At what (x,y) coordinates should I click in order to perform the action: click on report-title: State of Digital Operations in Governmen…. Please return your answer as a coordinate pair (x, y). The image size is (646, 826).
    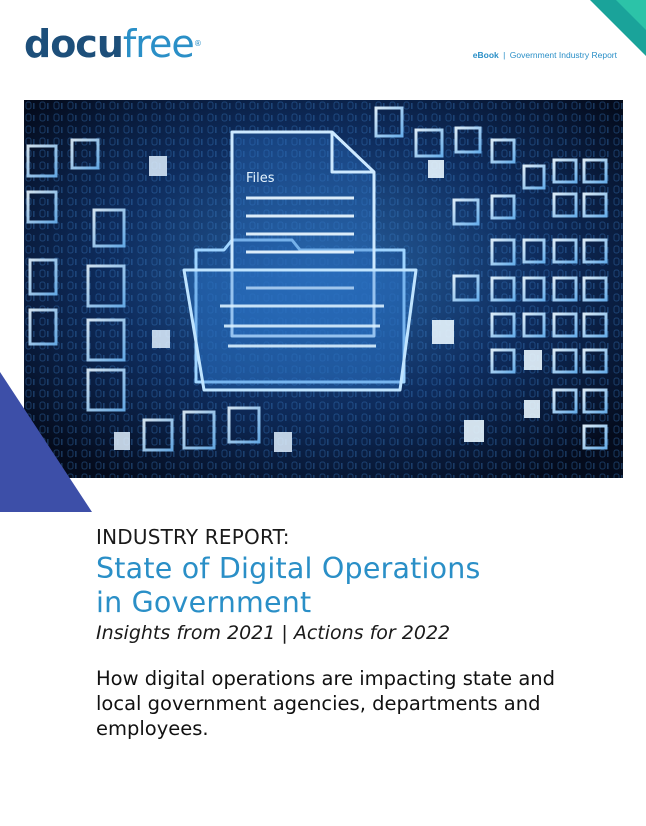
    Looking at the image, I should click on (356, 586).